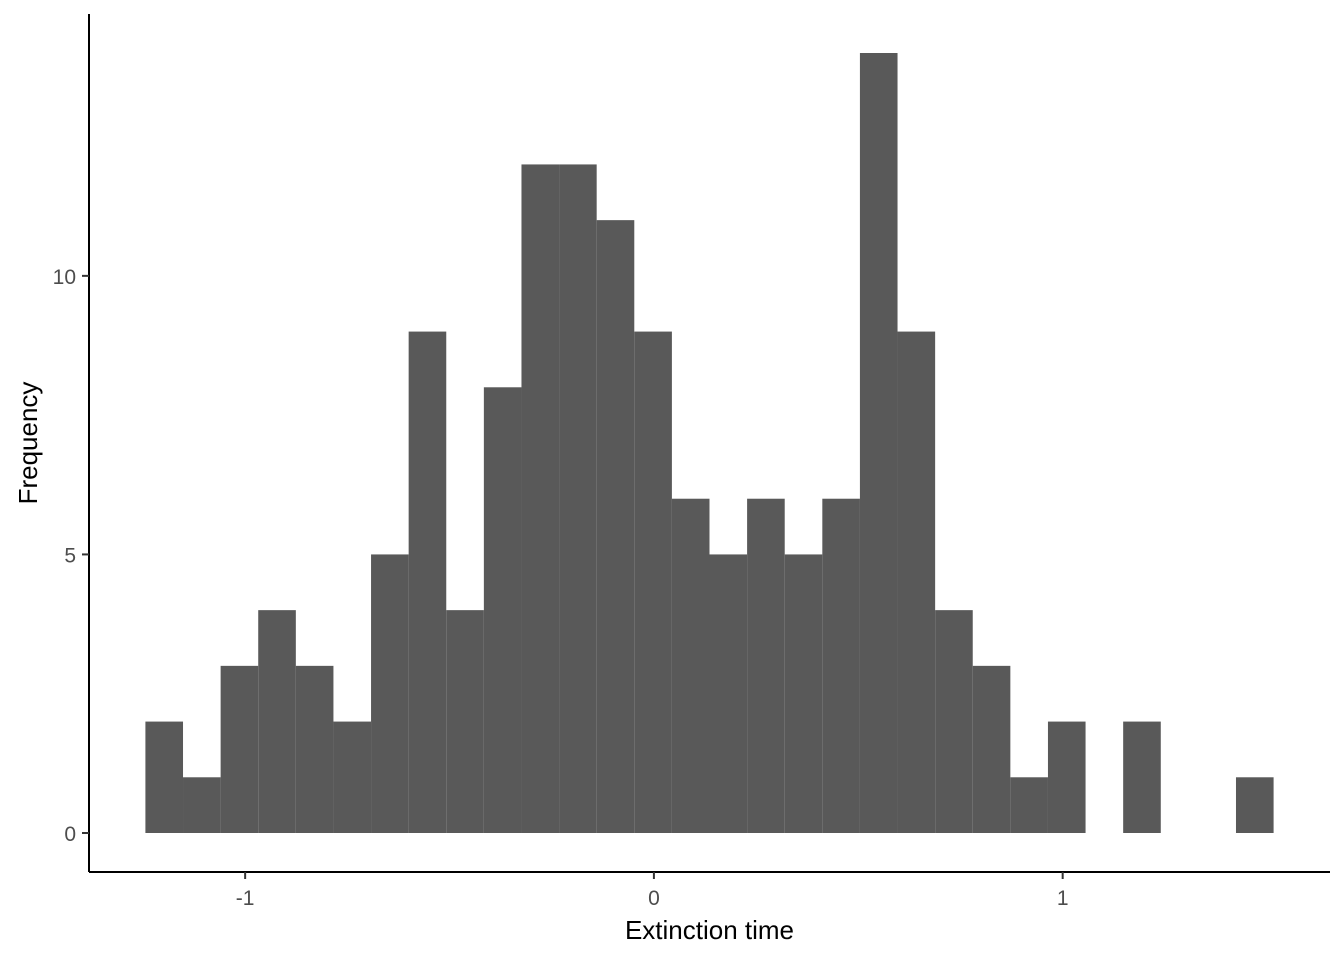  I want to click on x-axis-title: Extinction time, so click(709, 930).